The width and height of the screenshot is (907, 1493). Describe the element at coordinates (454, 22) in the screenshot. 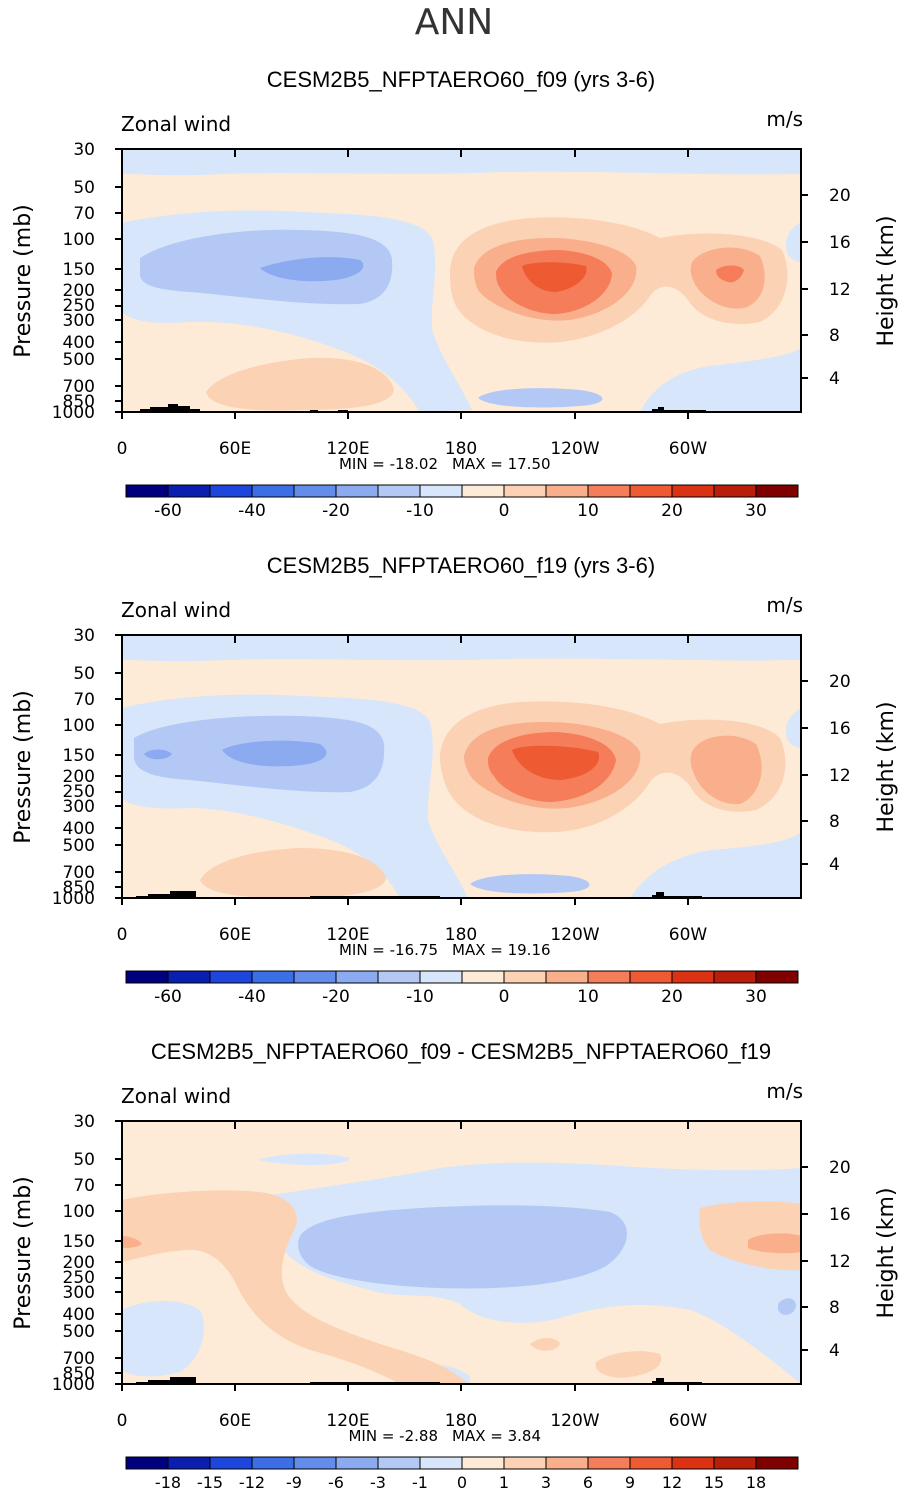

I see `page-title: ANN` at that location.